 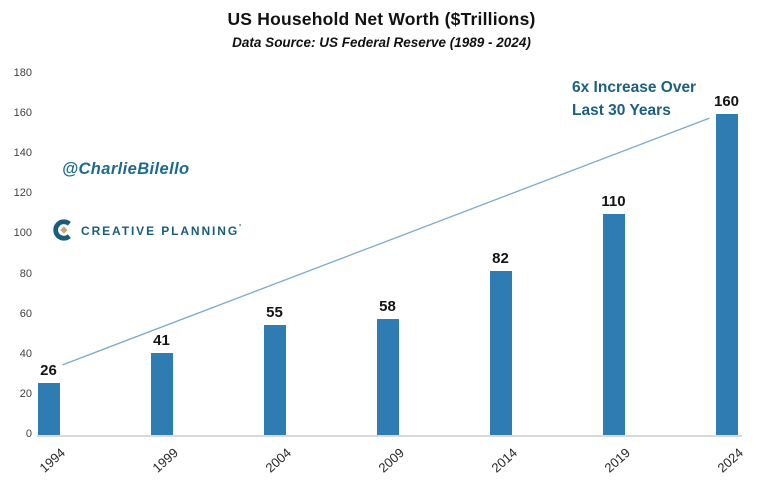 I want to click on bar-2004, so click(x=274, y=379).